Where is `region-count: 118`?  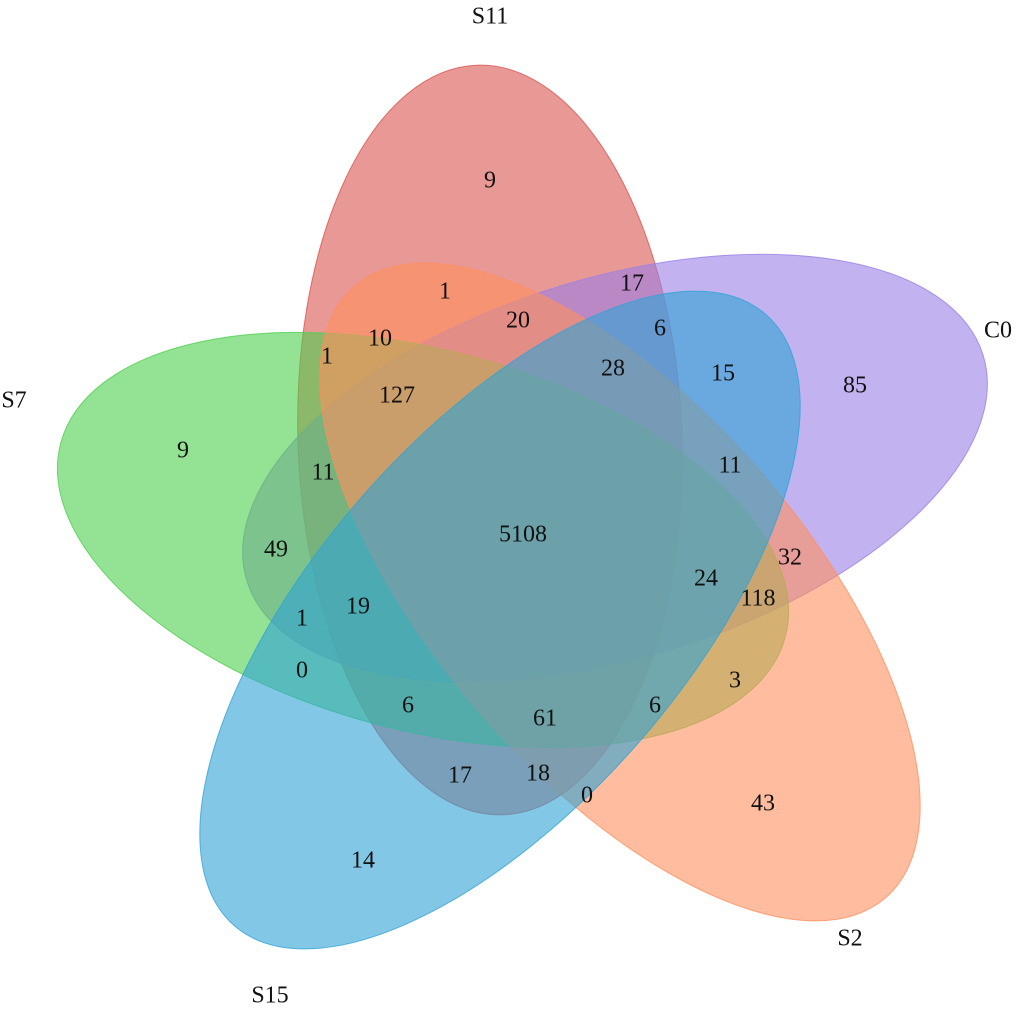 region-count: 118 is located at coordinates (757, 599).